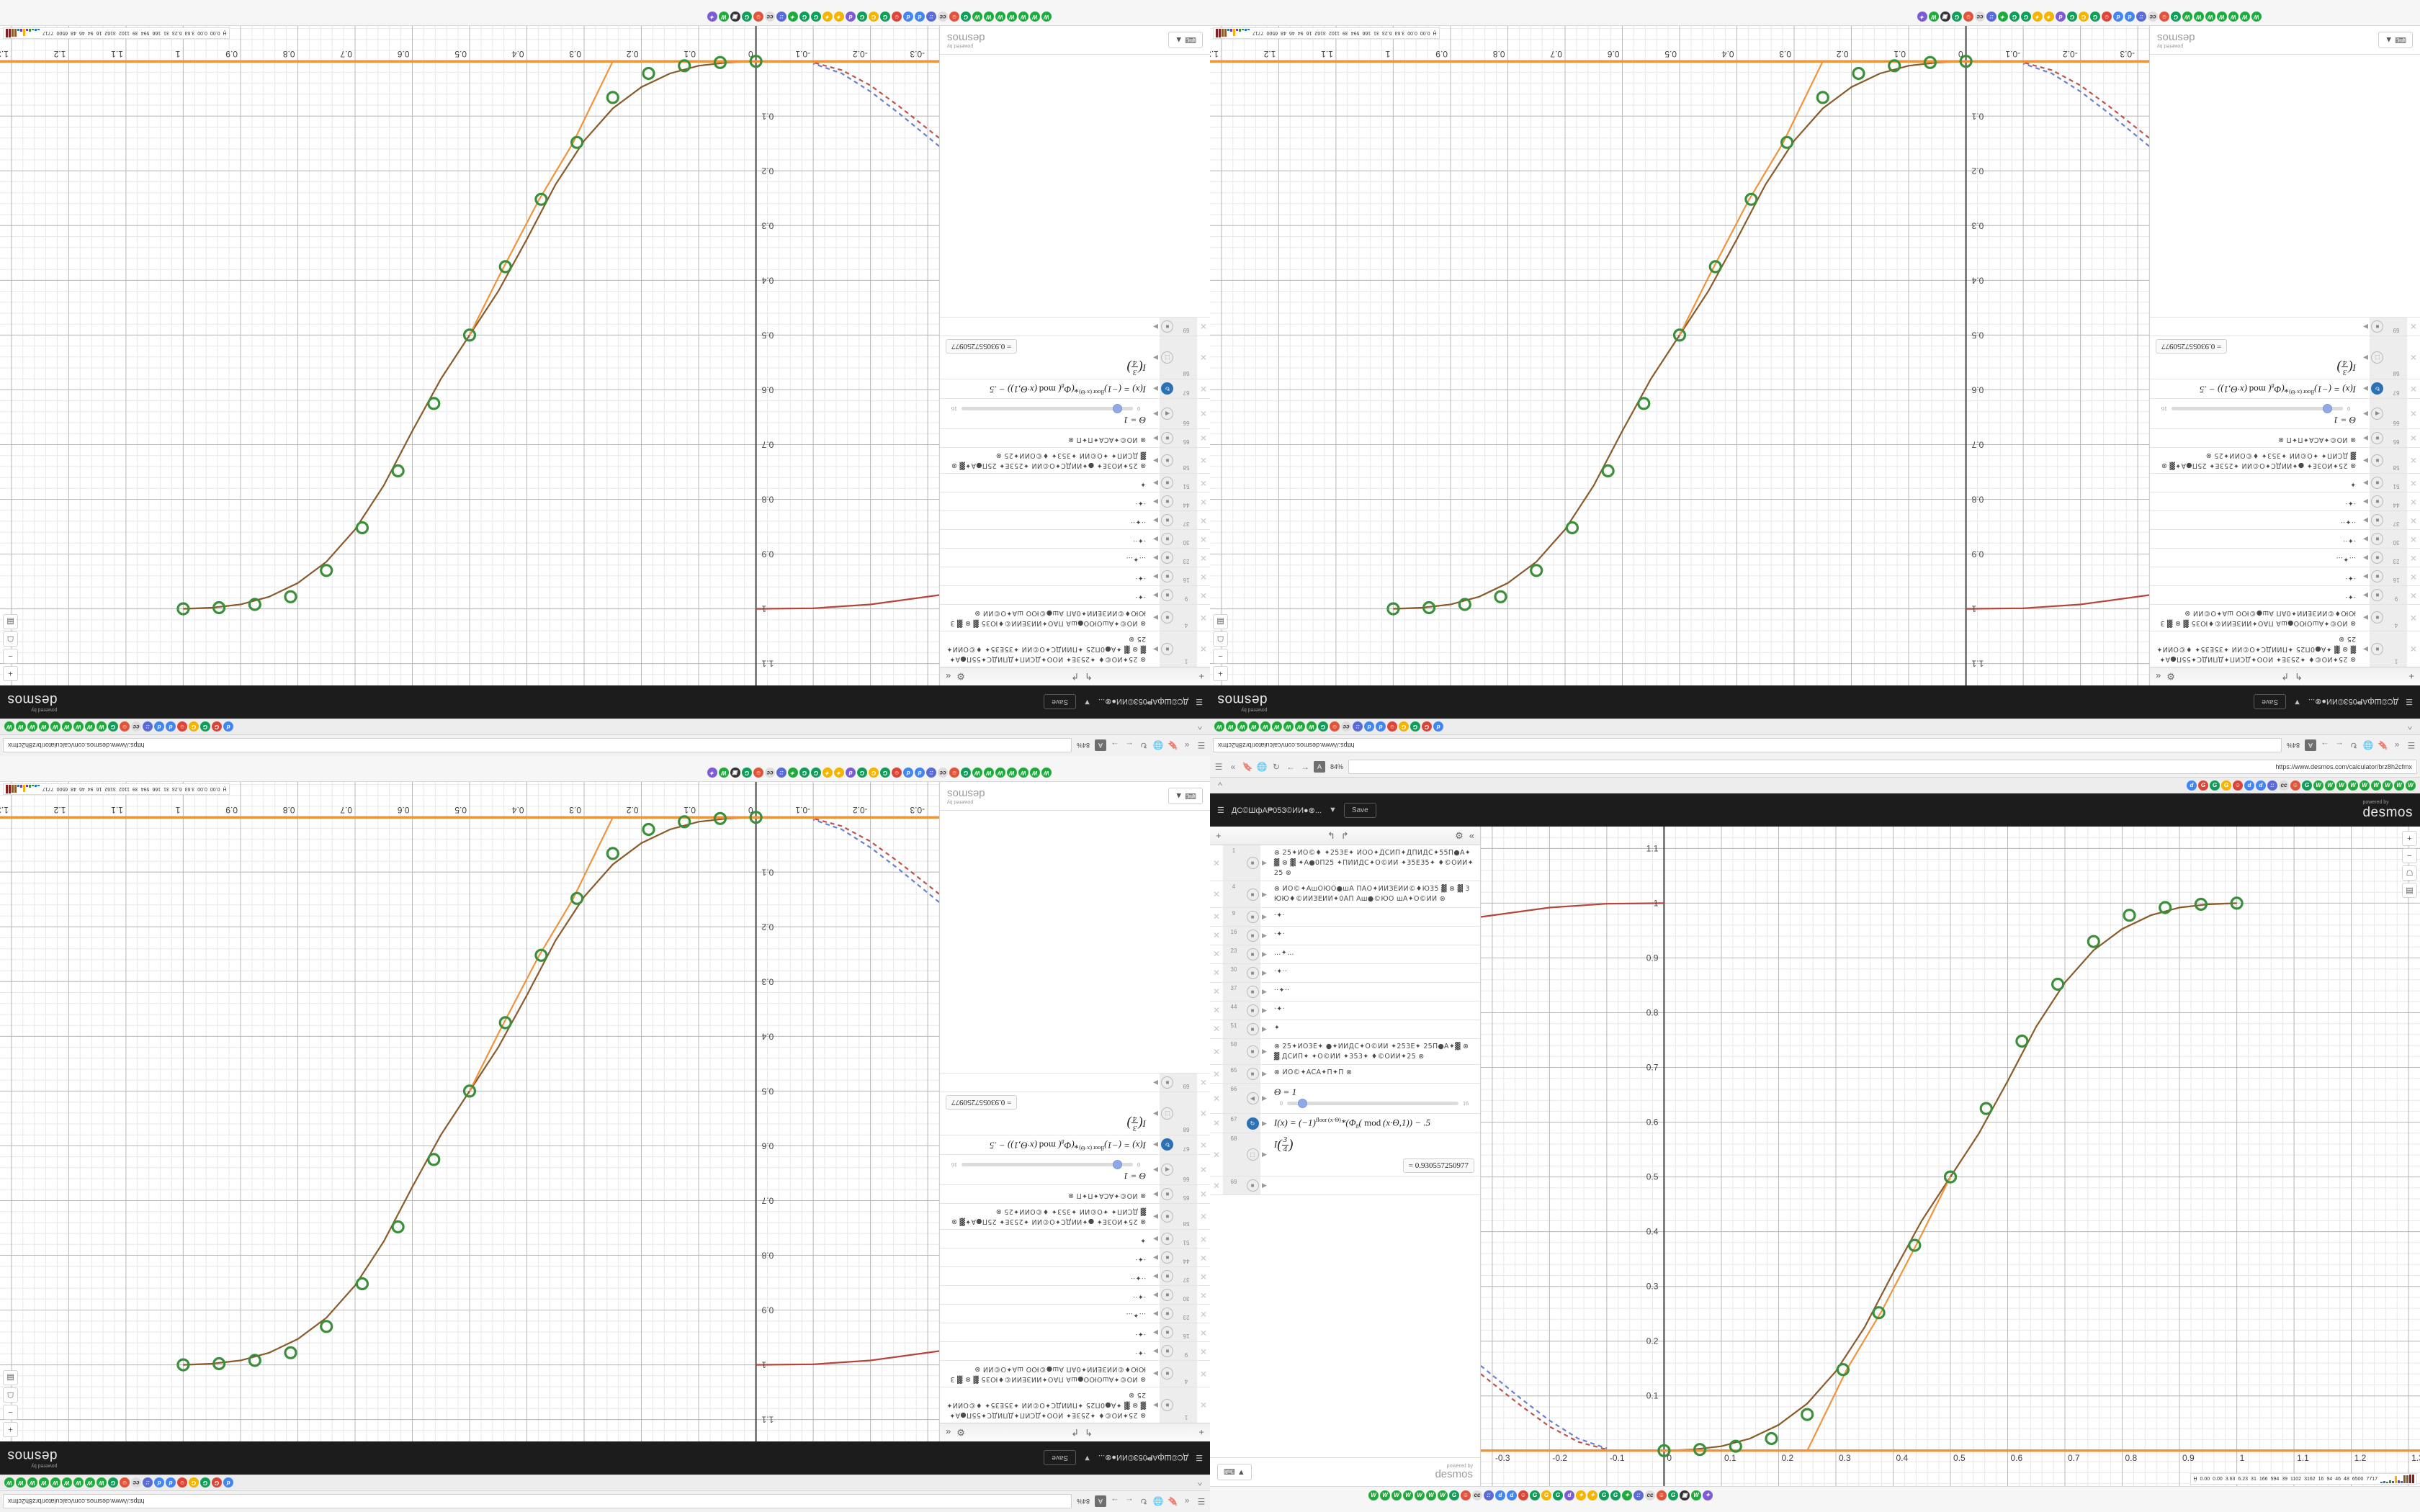 The width and height of the screenshot is (2420, 1512). Describe the element at coordinates (2409, 890) in the screenshot. I see `keypad-button: ▤` at that location.